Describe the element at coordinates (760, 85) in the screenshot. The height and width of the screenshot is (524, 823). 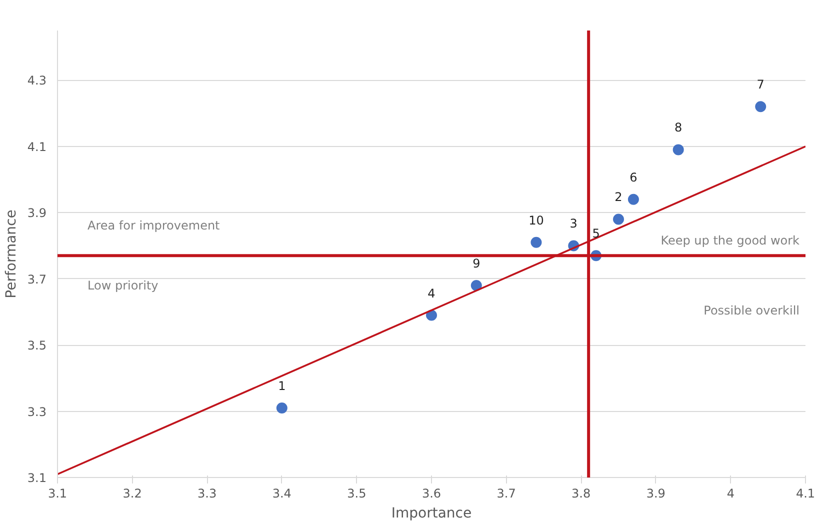
I see `annotation: 7` at that location.